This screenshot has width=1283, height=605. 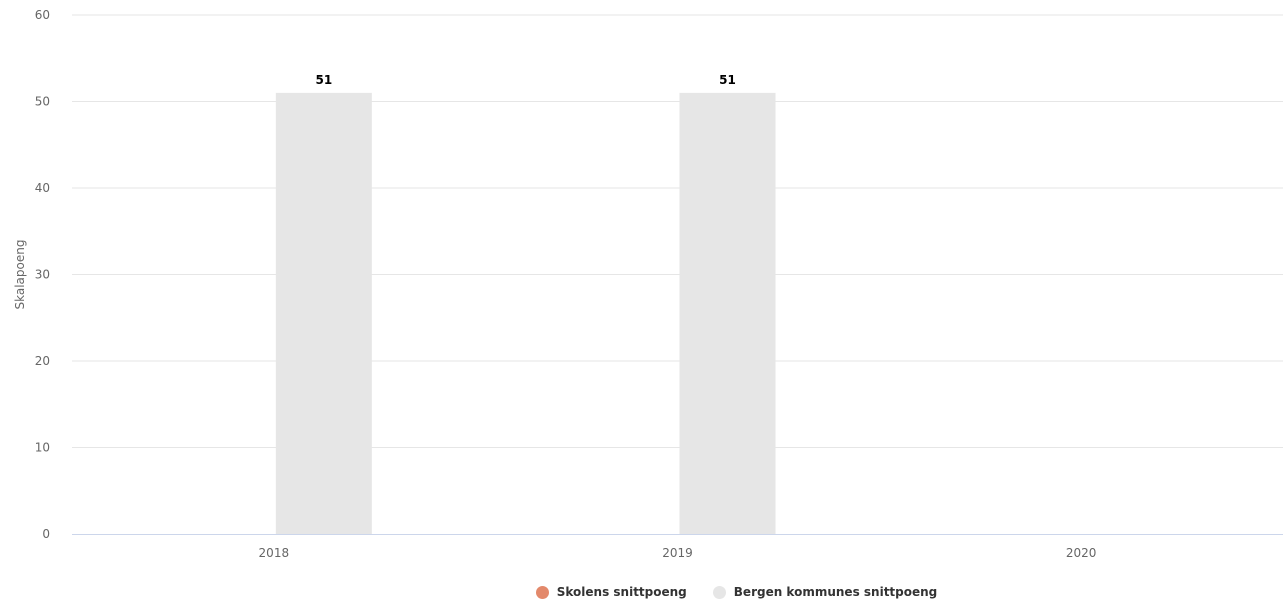 What do you see at coordinates (516, 592) in the screenshot?
I see `legend-item-skolens: Skolens snittpoeng` at bounding box center [516, 592].